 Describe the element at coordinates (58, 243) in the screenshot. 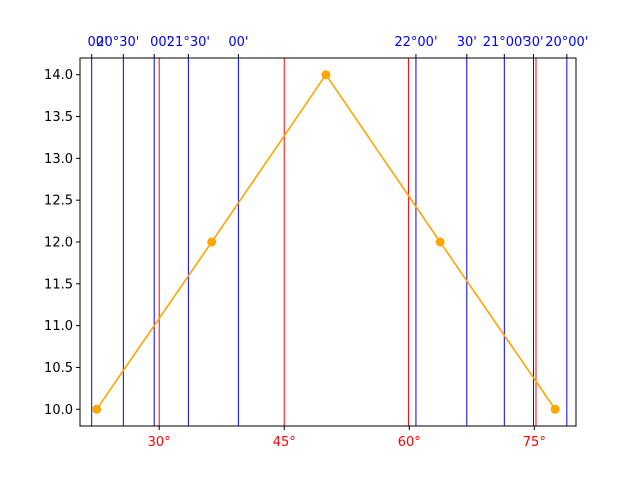

I see `y-tick-label: 12.0` at that location.